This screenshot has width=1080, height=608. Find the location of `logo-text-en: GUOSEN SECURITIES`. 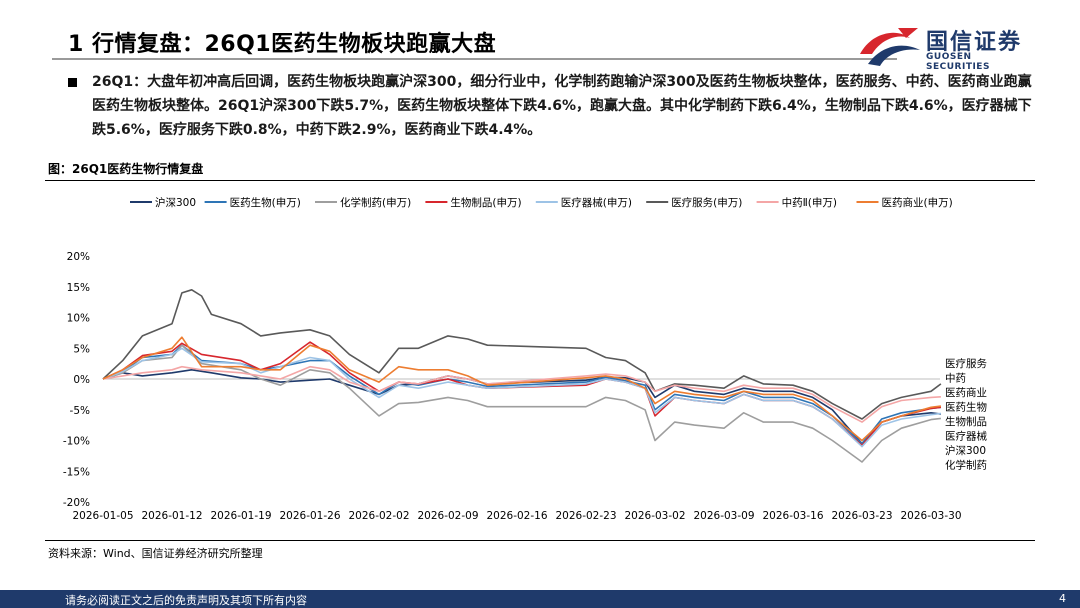

logo-text-en: GUOSEN SECURITIES is located at coordinates (958, 62).